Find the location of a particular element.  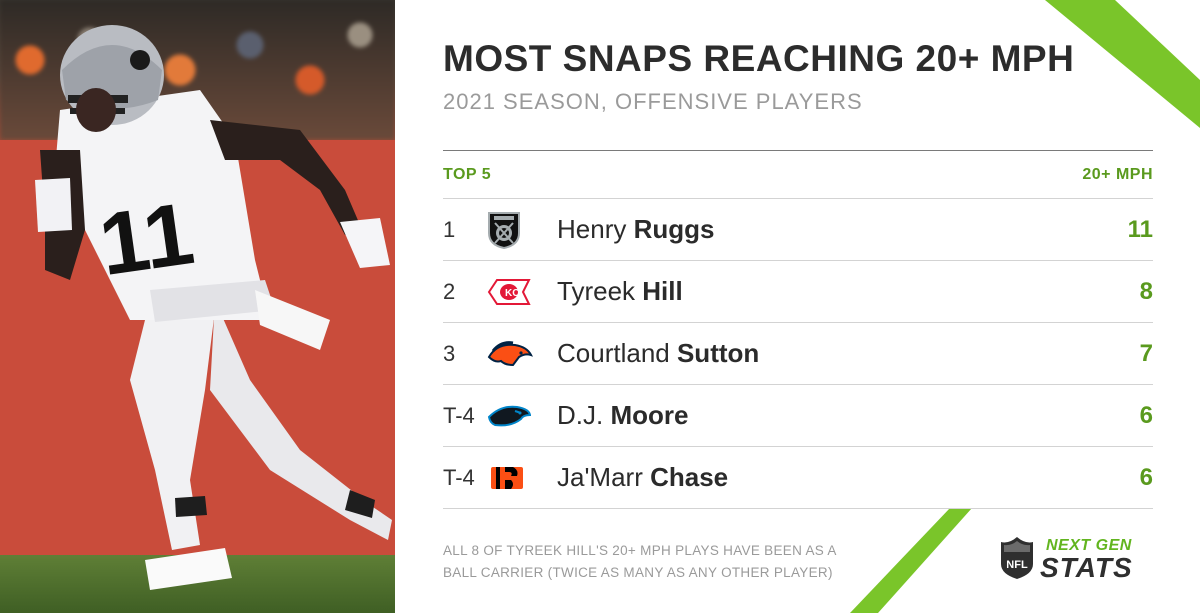

top-right-accent-stripe is located at coordinates (1122, 64).